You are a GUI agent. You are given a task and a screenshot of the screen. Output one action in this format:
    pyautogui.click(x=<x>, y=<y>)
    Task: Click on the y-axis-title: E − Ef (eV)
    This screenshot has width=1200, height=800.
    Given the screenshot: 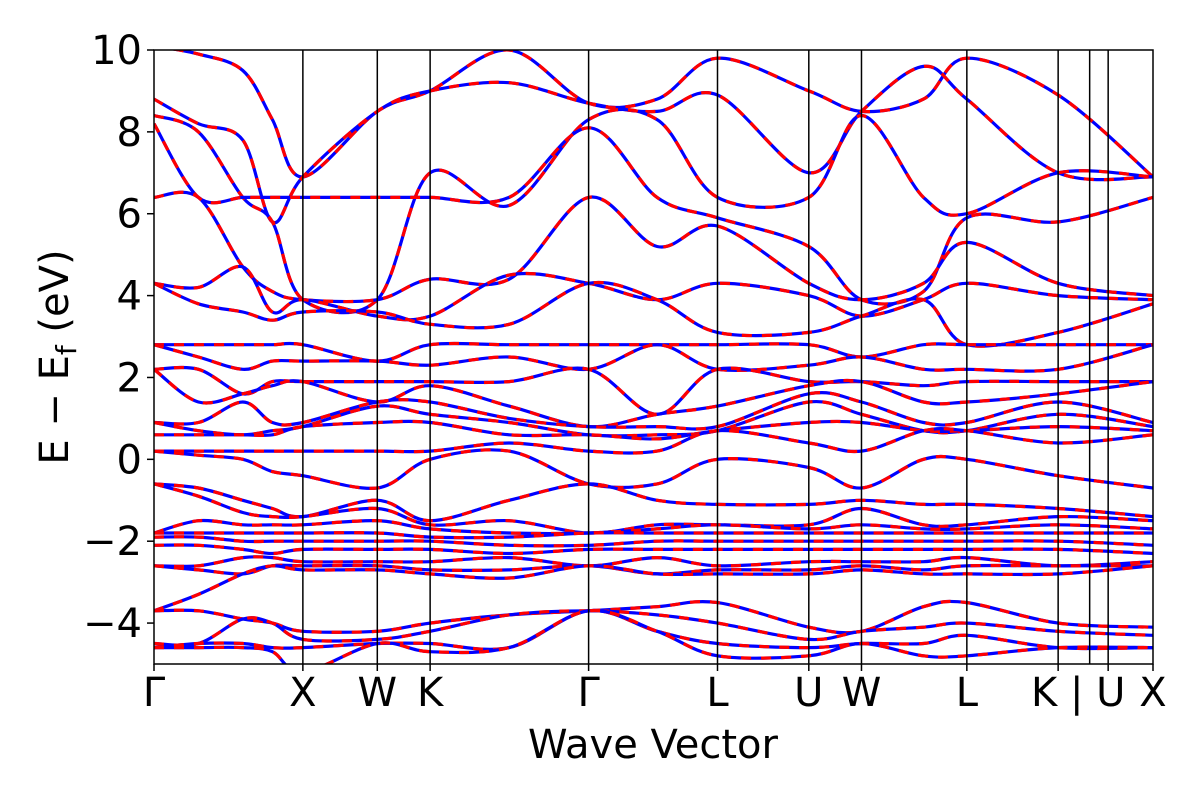 What is the action you would take?
    pyautogui.click(x=57, y=356)
    